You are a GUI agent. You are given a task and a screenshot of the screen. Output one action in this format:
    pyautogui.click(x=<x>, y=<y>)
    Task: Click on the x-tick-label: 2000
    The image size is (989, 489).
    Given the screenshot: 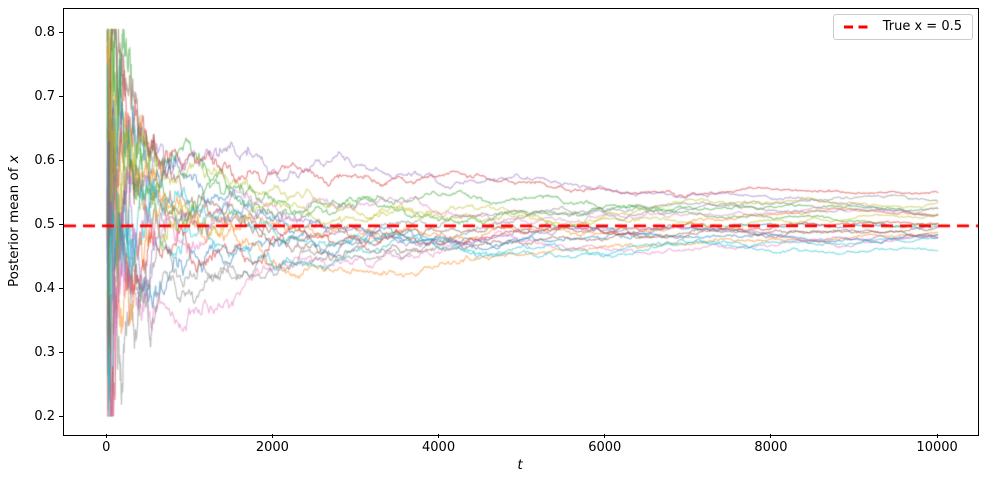 What is the action you would take?
    pyautogui.click(x=272, y=447)
    